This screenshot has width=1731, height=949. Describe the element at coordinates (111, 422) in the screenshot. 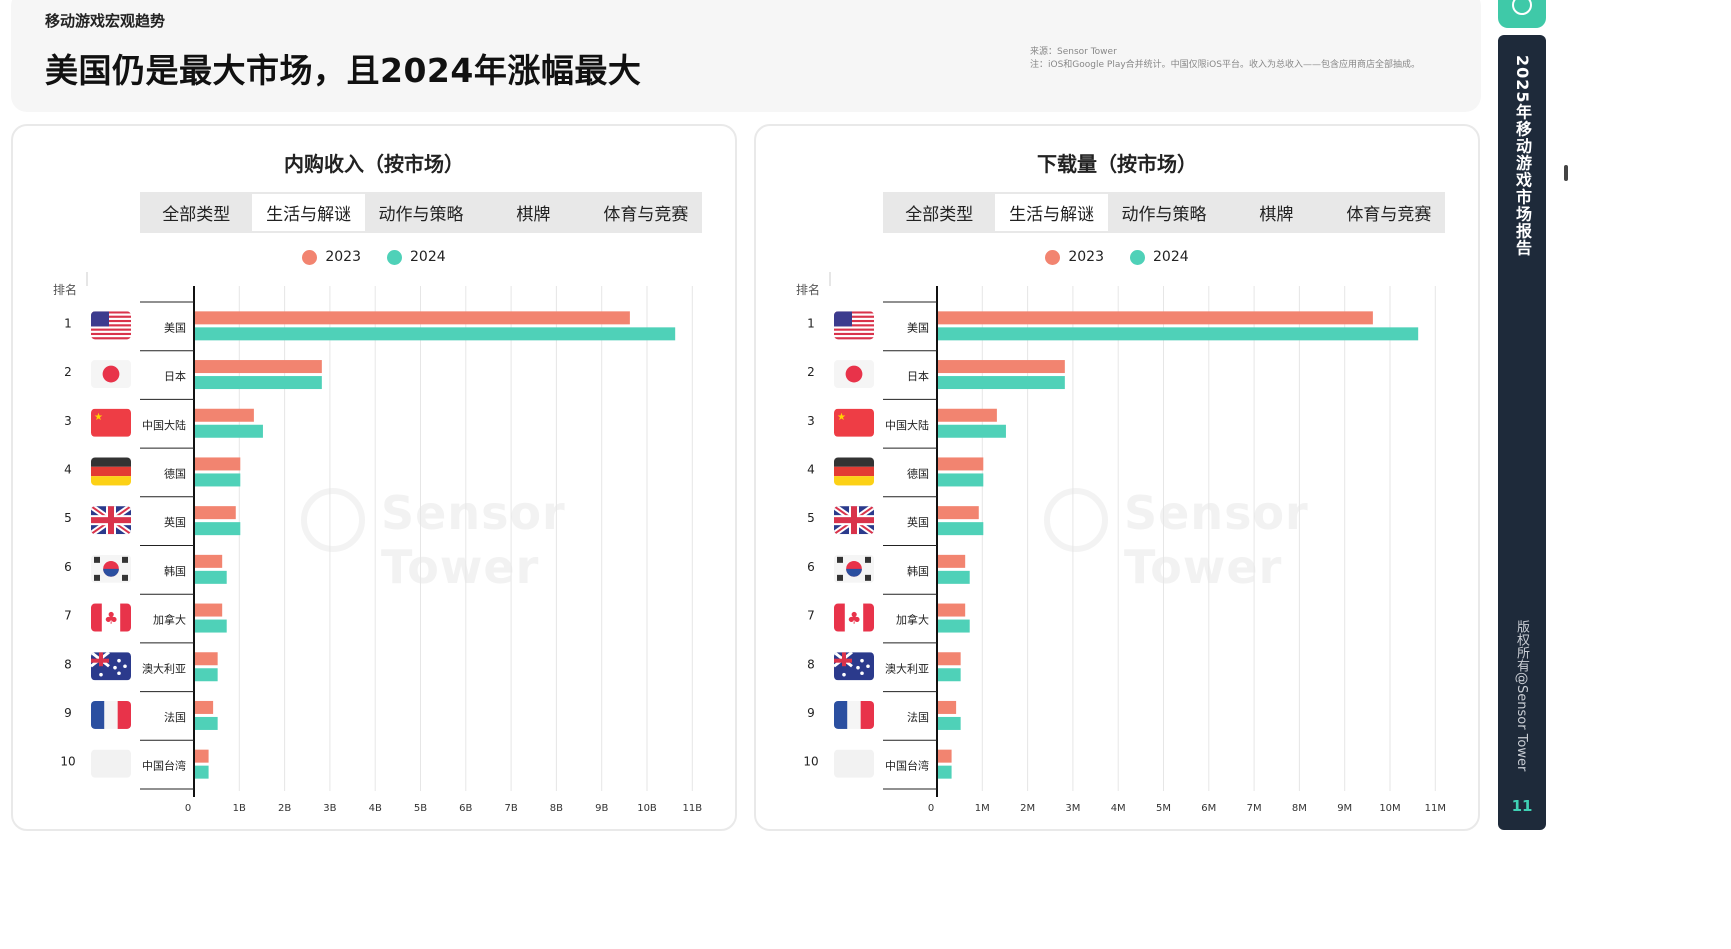

I see `china-flag: ★` at that location.